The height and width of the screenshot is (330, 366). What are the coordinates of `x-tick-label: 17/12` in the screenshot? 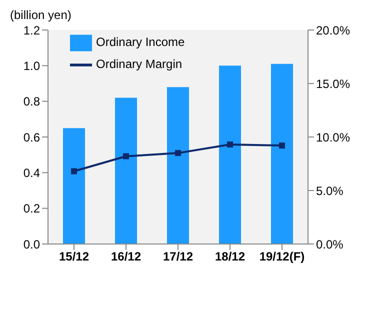 It's located at (178, 257).